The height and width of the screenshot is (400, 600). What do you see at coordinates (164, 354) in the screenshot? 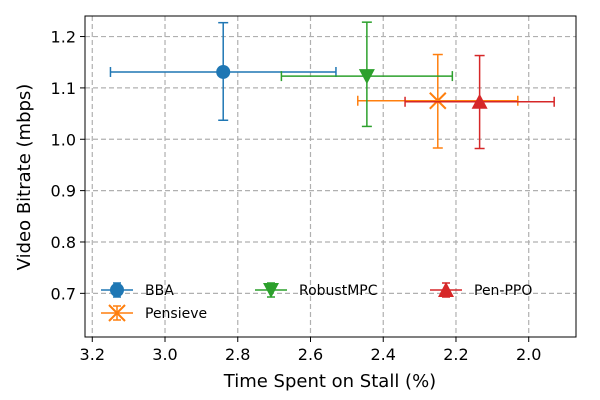
I see `x-tick-label: 3.0` at bounding box center [164, 354].